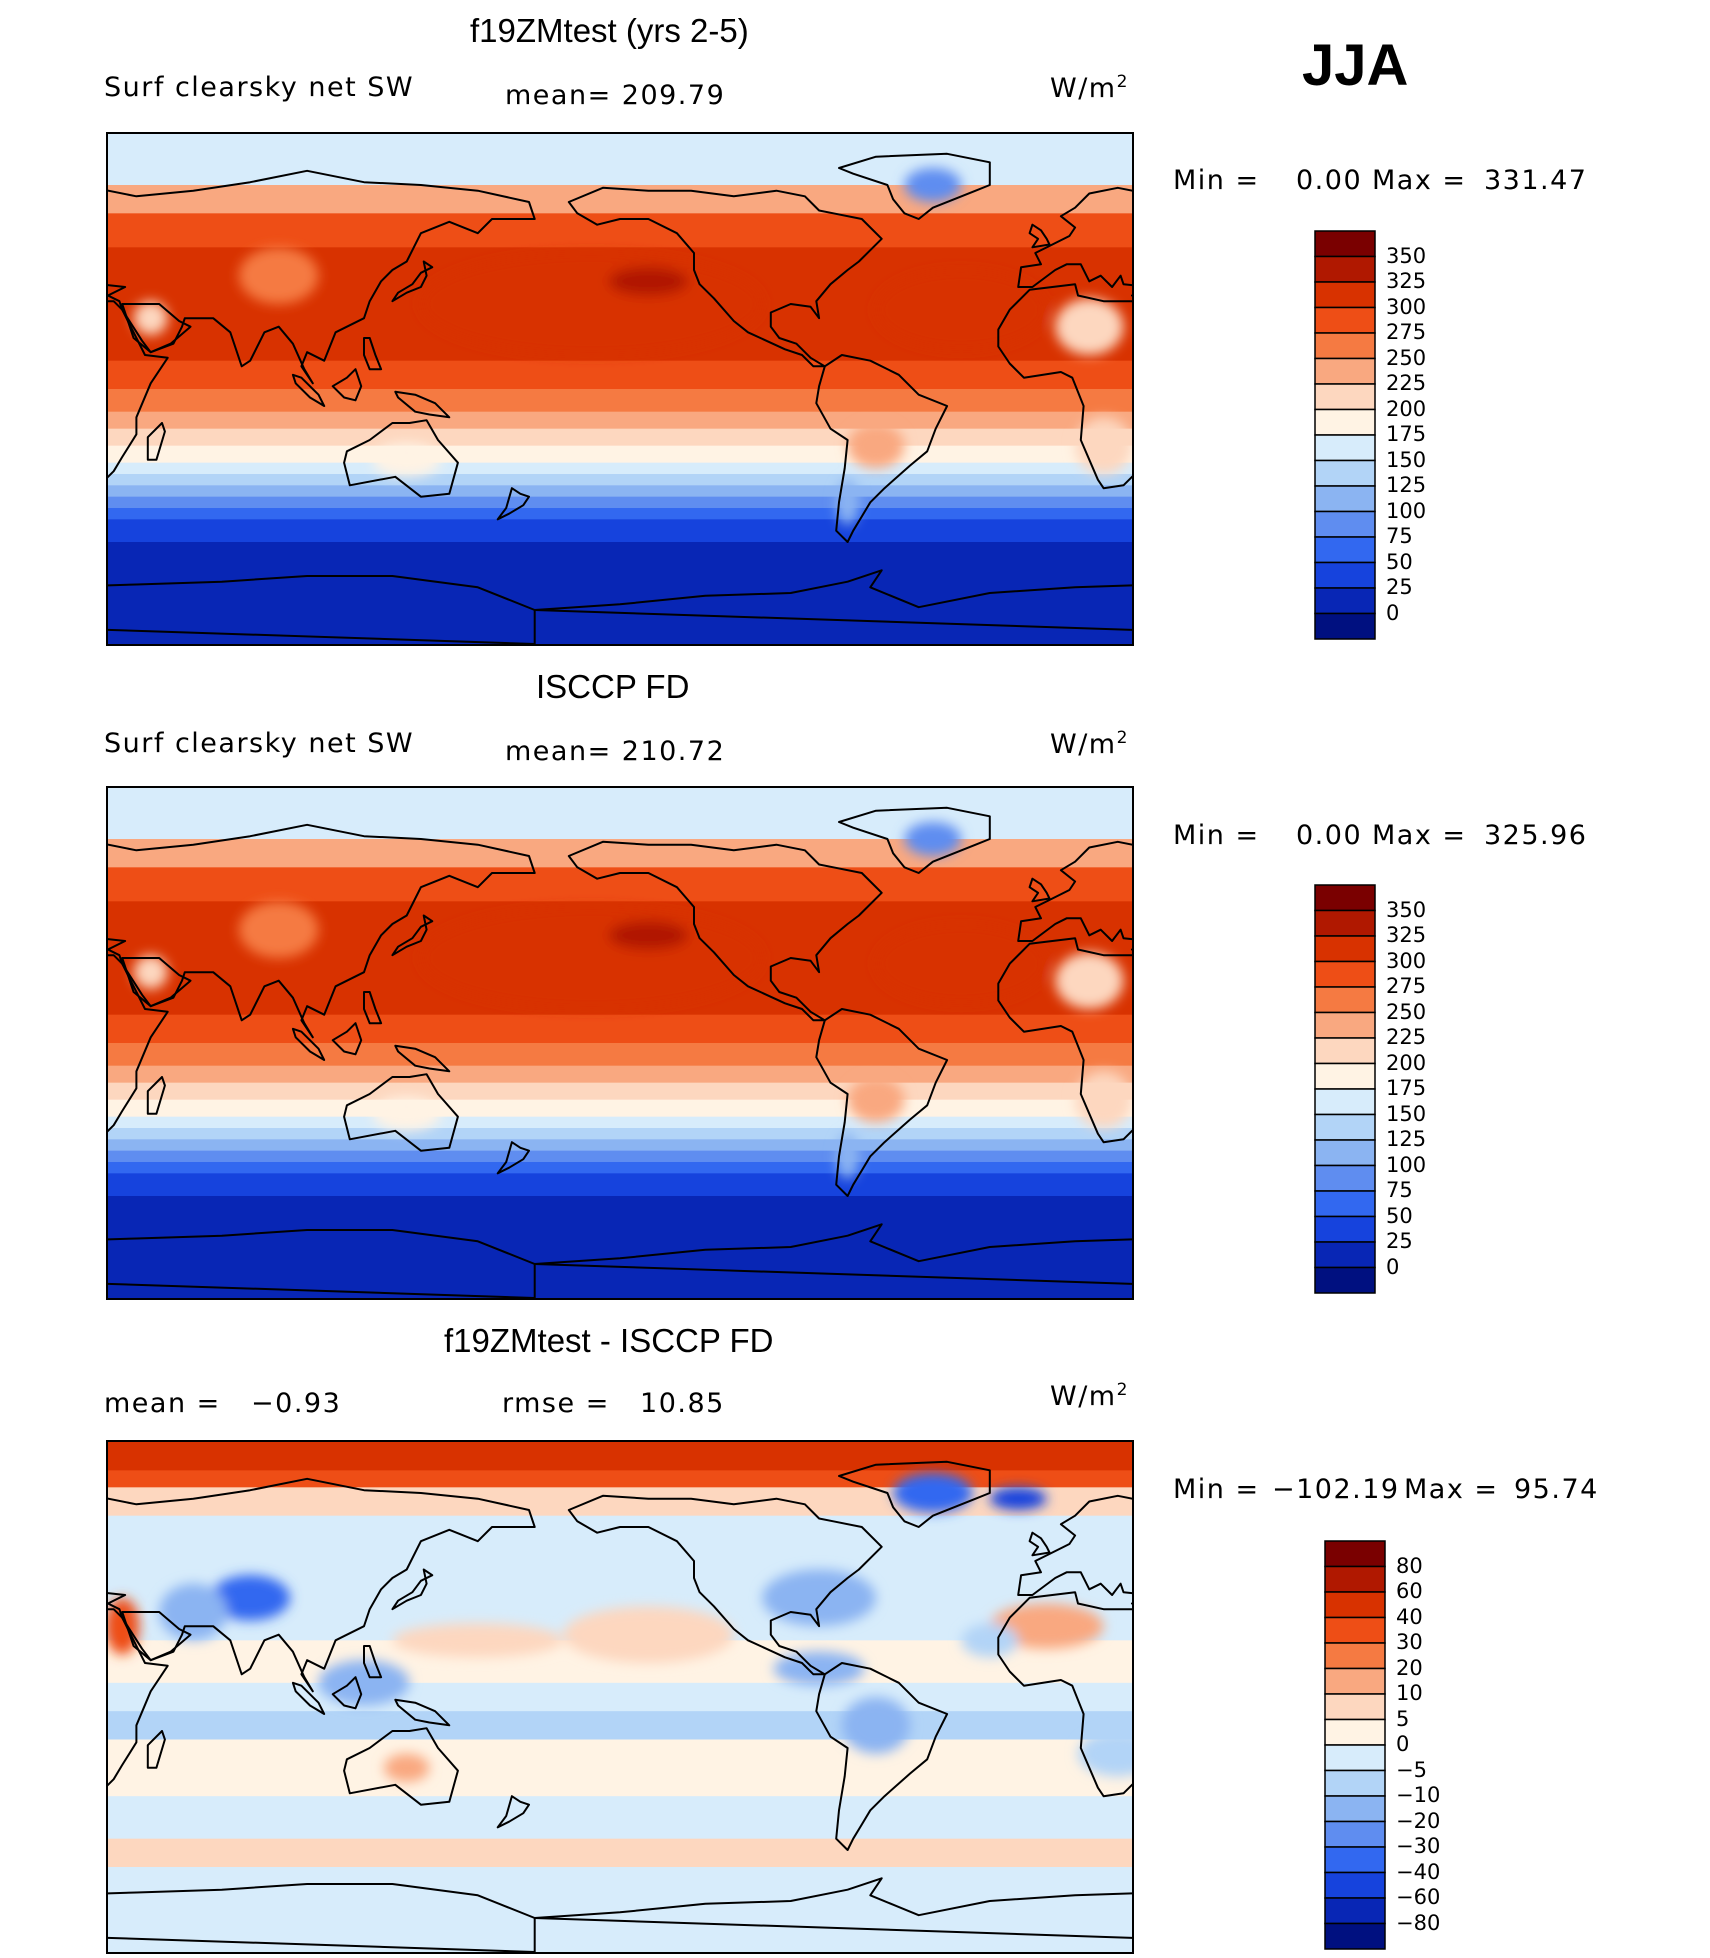 Image resolution: width=1710 pixels, height=1958 pixels. I want to click on panel-2-min-label: Min =, so click(1216, 835).